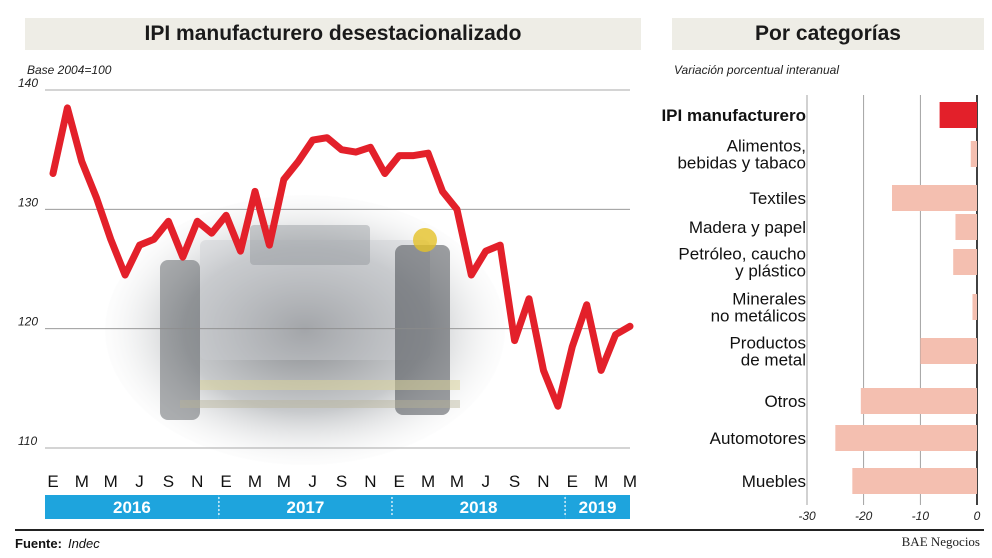 The width and height of the screenshot is (992, 558). Describe the element at coordinates (940, 541) in the screenshot. I see `publisher-credit: BAE Negocios` at that location.